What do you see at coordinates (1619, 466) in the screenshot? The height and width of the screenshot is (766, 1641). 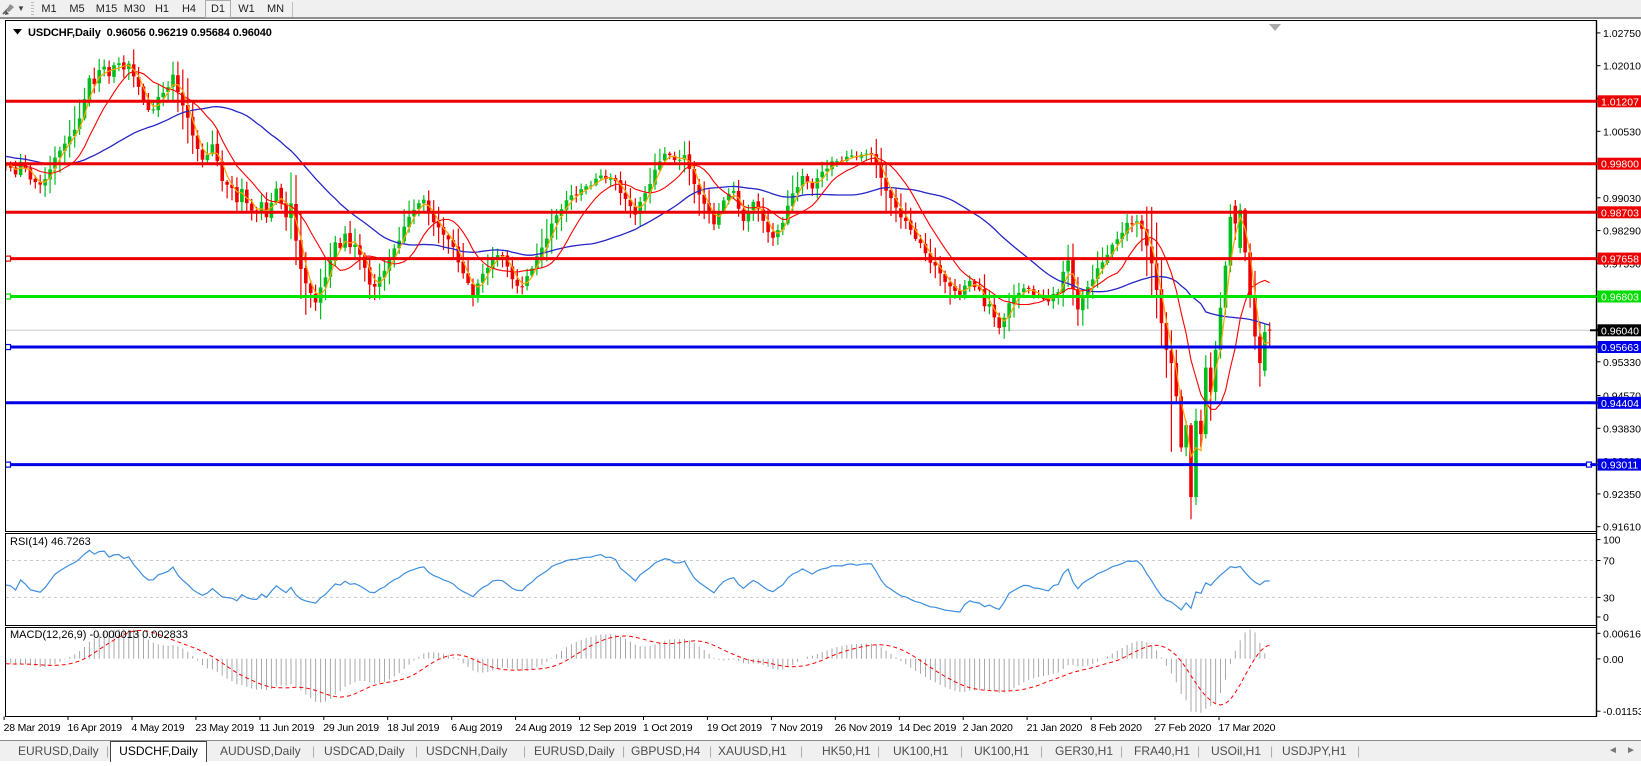 I see `svg-text: 0.93011` at bounding box center [1619, 466].